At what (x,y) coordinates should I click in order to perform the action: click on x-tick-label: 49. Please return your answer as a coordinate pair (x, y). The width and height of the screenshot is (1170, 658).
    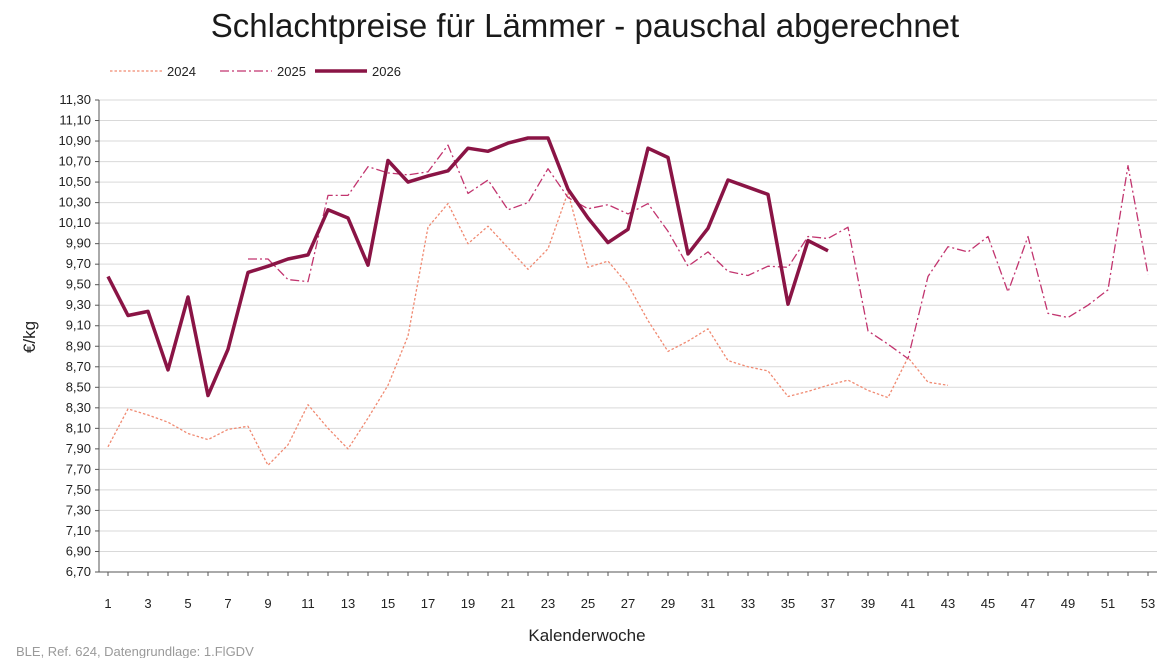
    Looking at the image, I should click on (1068, 603).